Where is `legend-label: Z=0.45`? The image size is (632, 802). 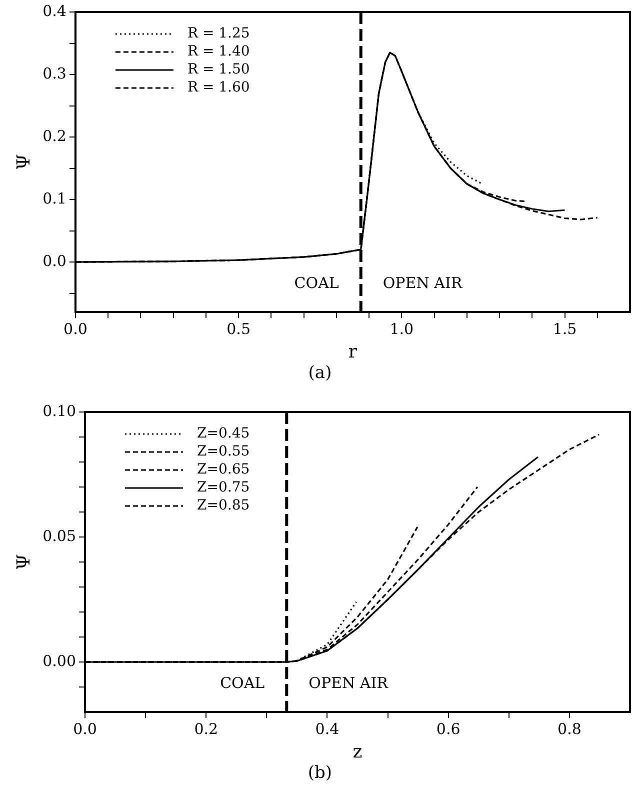
legend-label: Z=0.45 is located at coordinates (223, 434).